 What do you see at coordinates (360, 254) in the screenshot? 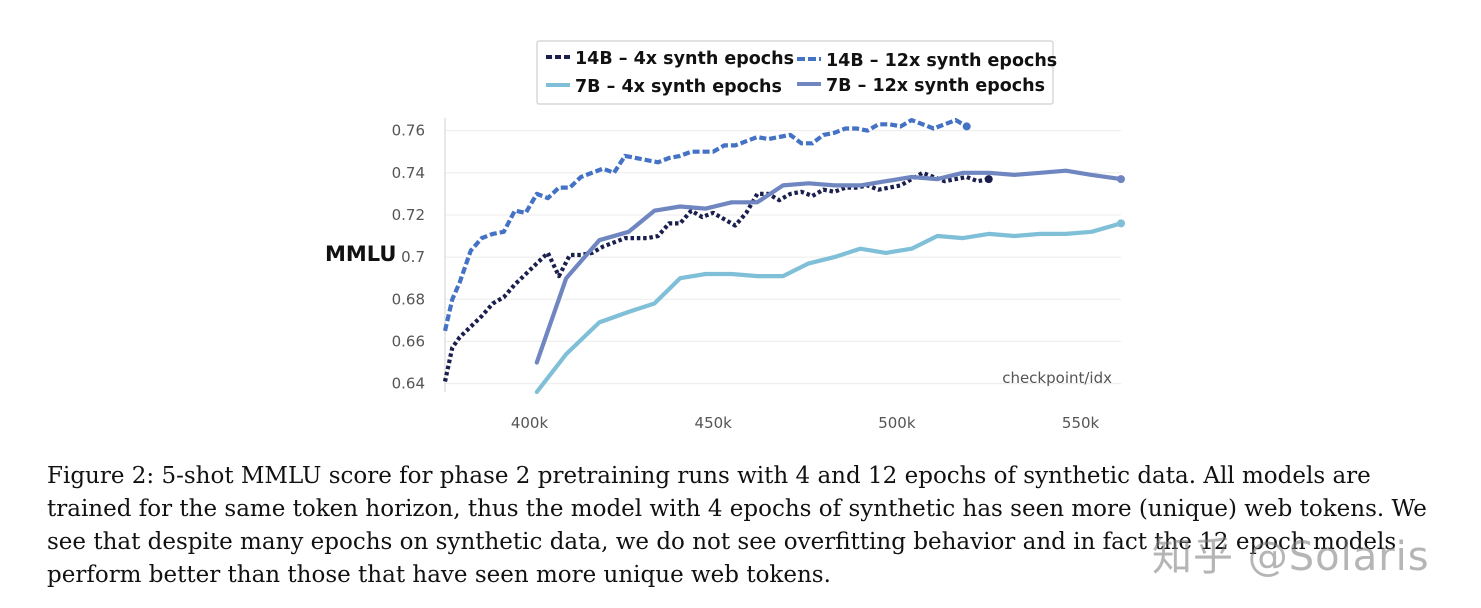
I see `y-axis-label: MMLU` at bounding box center [360, 254].